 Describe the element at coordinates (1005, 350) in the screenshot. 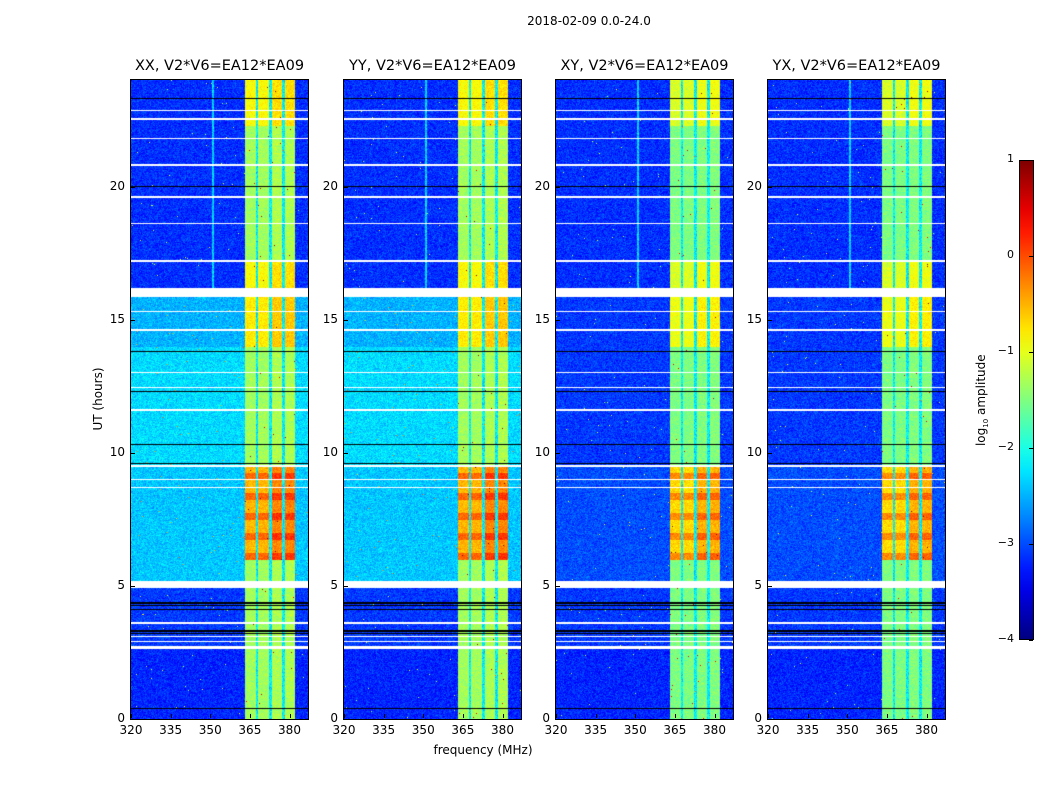

I see `colorbar-tick-label: −1` at that location.